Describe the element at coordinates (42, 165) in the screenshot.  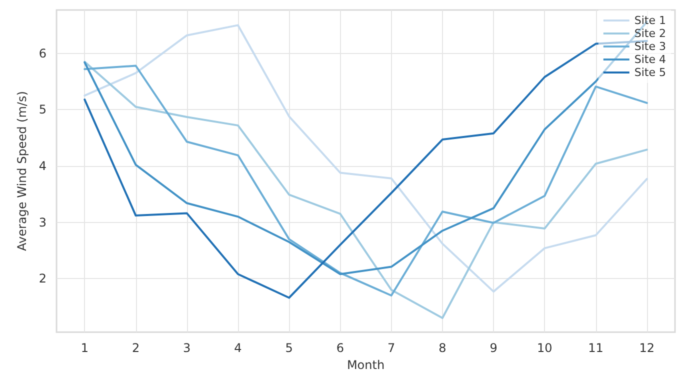
I see `y-tick-label: 4` at that location.